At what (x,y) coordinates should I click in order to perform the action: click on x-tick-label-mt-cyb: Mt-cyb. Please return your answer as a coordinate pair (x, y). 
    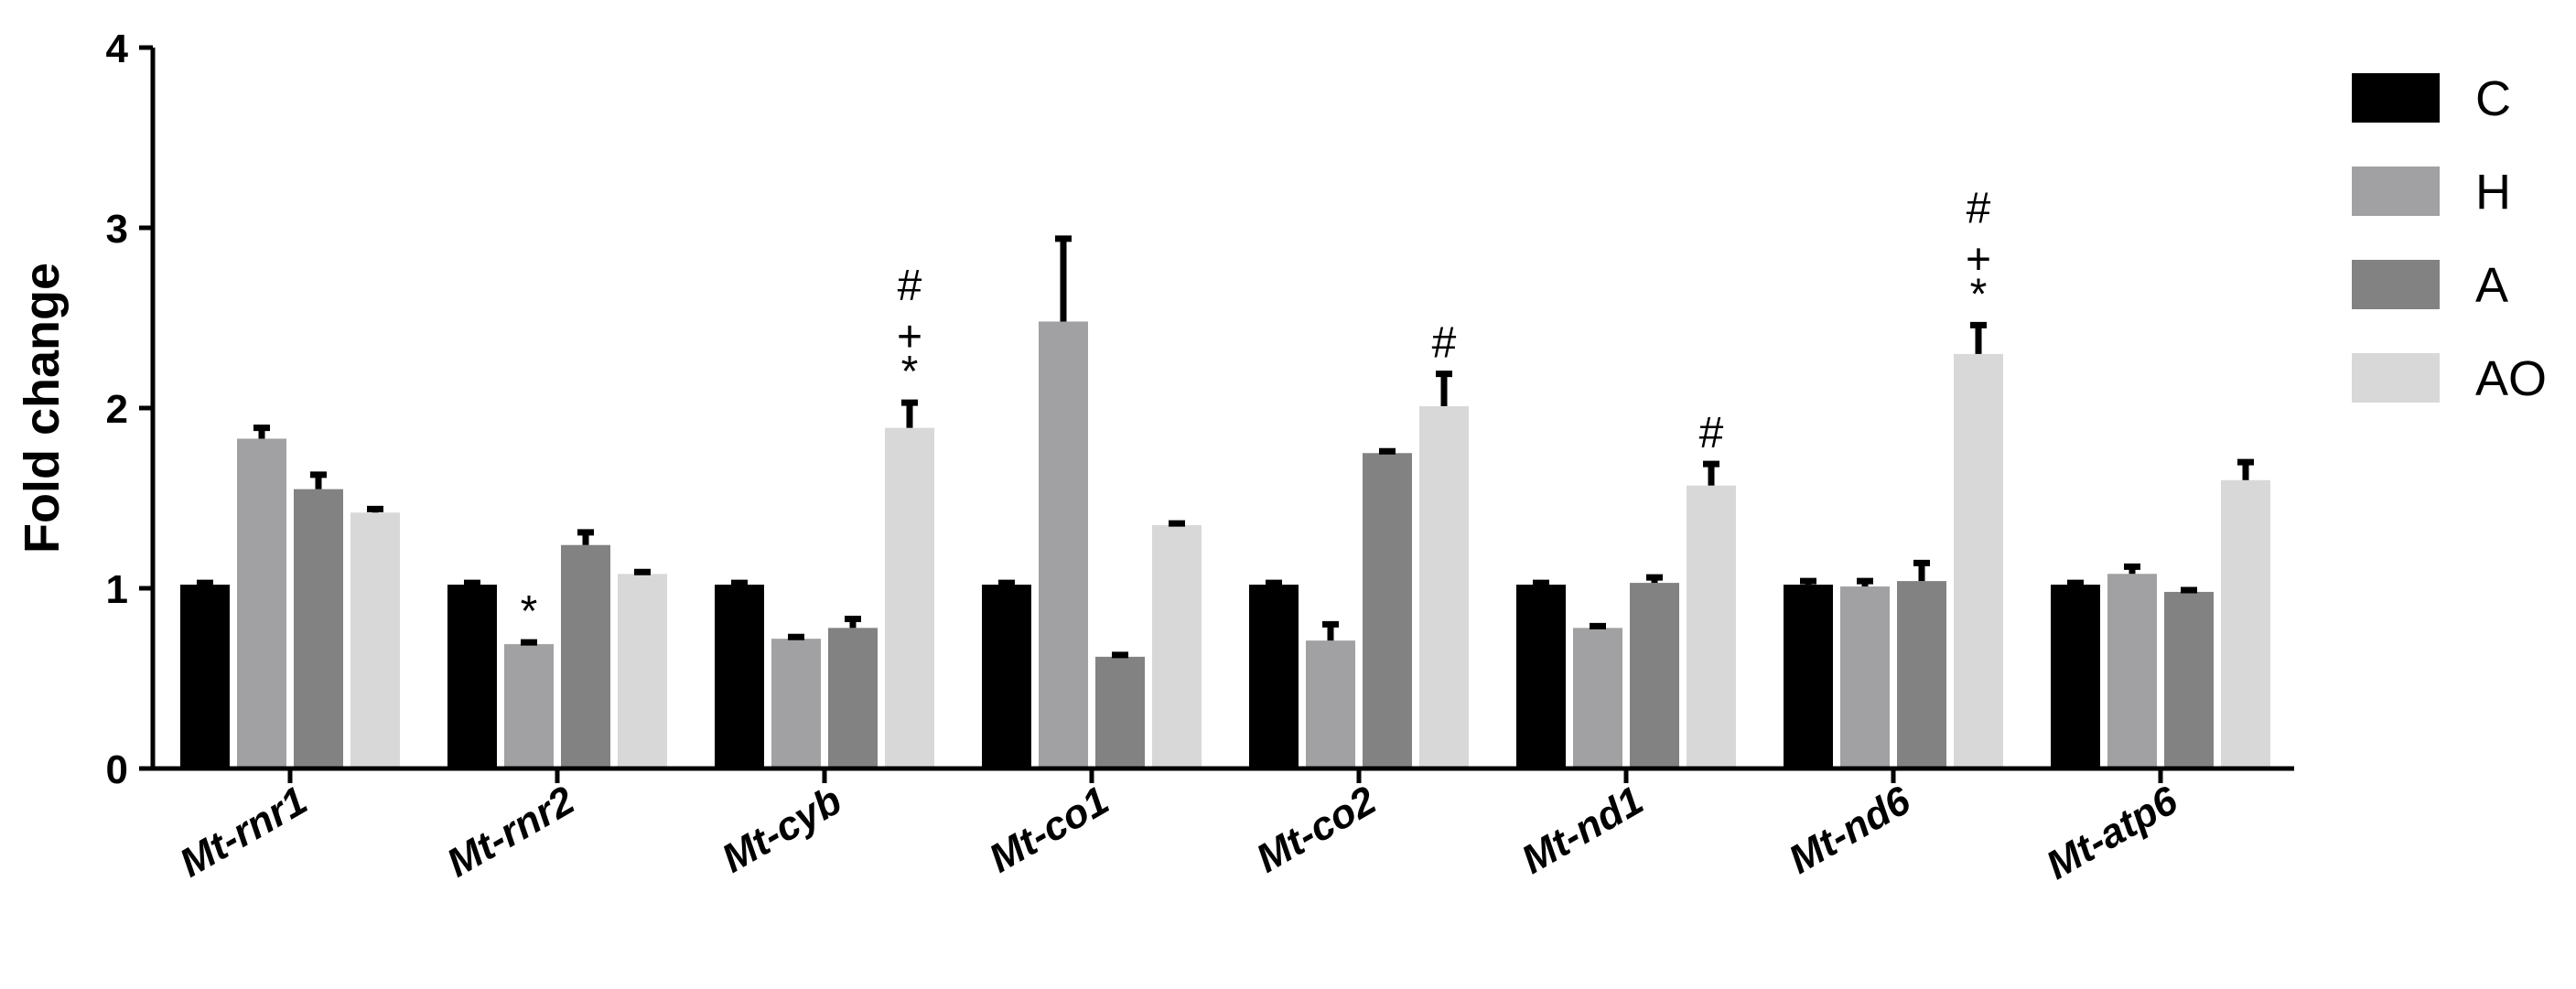
    Looking at the image, I should click on (782, 829).